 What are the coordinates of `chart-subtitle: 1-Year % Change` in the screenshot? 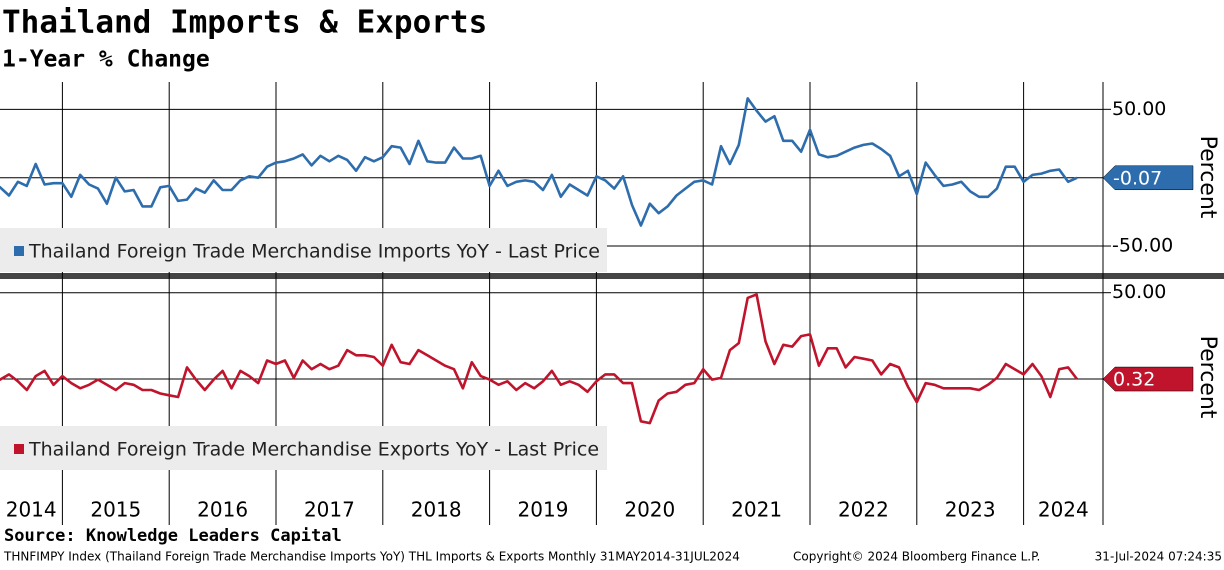 It's located at (106, 60).